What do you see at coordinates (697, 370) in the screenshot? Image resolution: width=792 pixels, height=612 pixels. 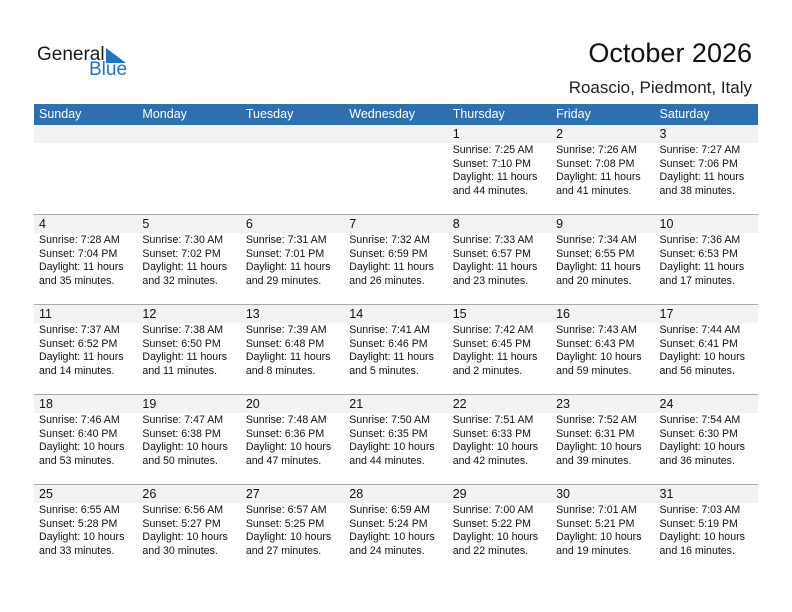 I see `daylight-minutes-text: and 56 minutes.` at bounding box center [697, 370].